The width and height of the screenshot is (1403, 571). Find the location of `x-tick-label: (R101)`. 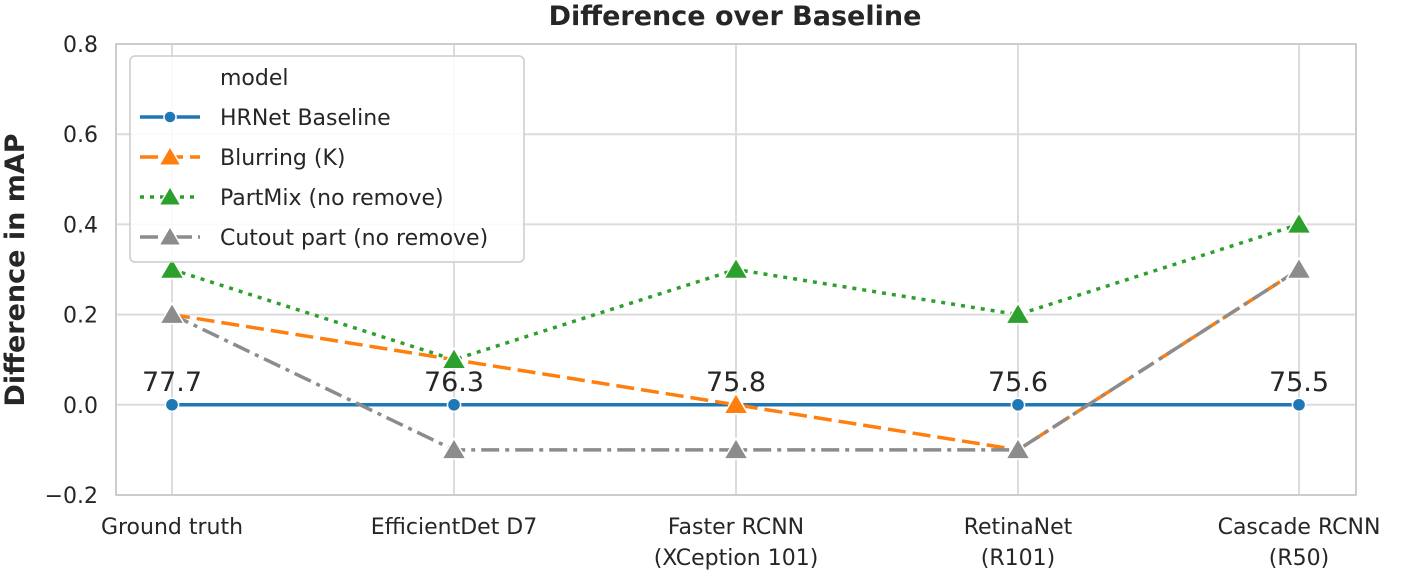

x-tick-label: (R101) is located at coordinates (1018, 558).